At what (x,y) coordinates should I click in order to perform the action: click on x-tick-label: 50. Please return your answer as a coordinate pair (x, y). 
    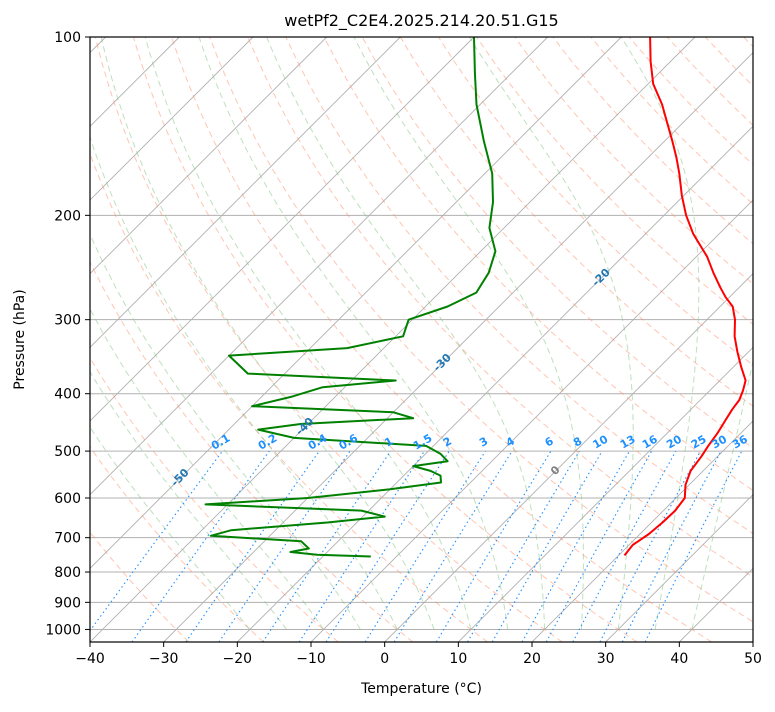
    Looking at the image, I should click on (753, 659).